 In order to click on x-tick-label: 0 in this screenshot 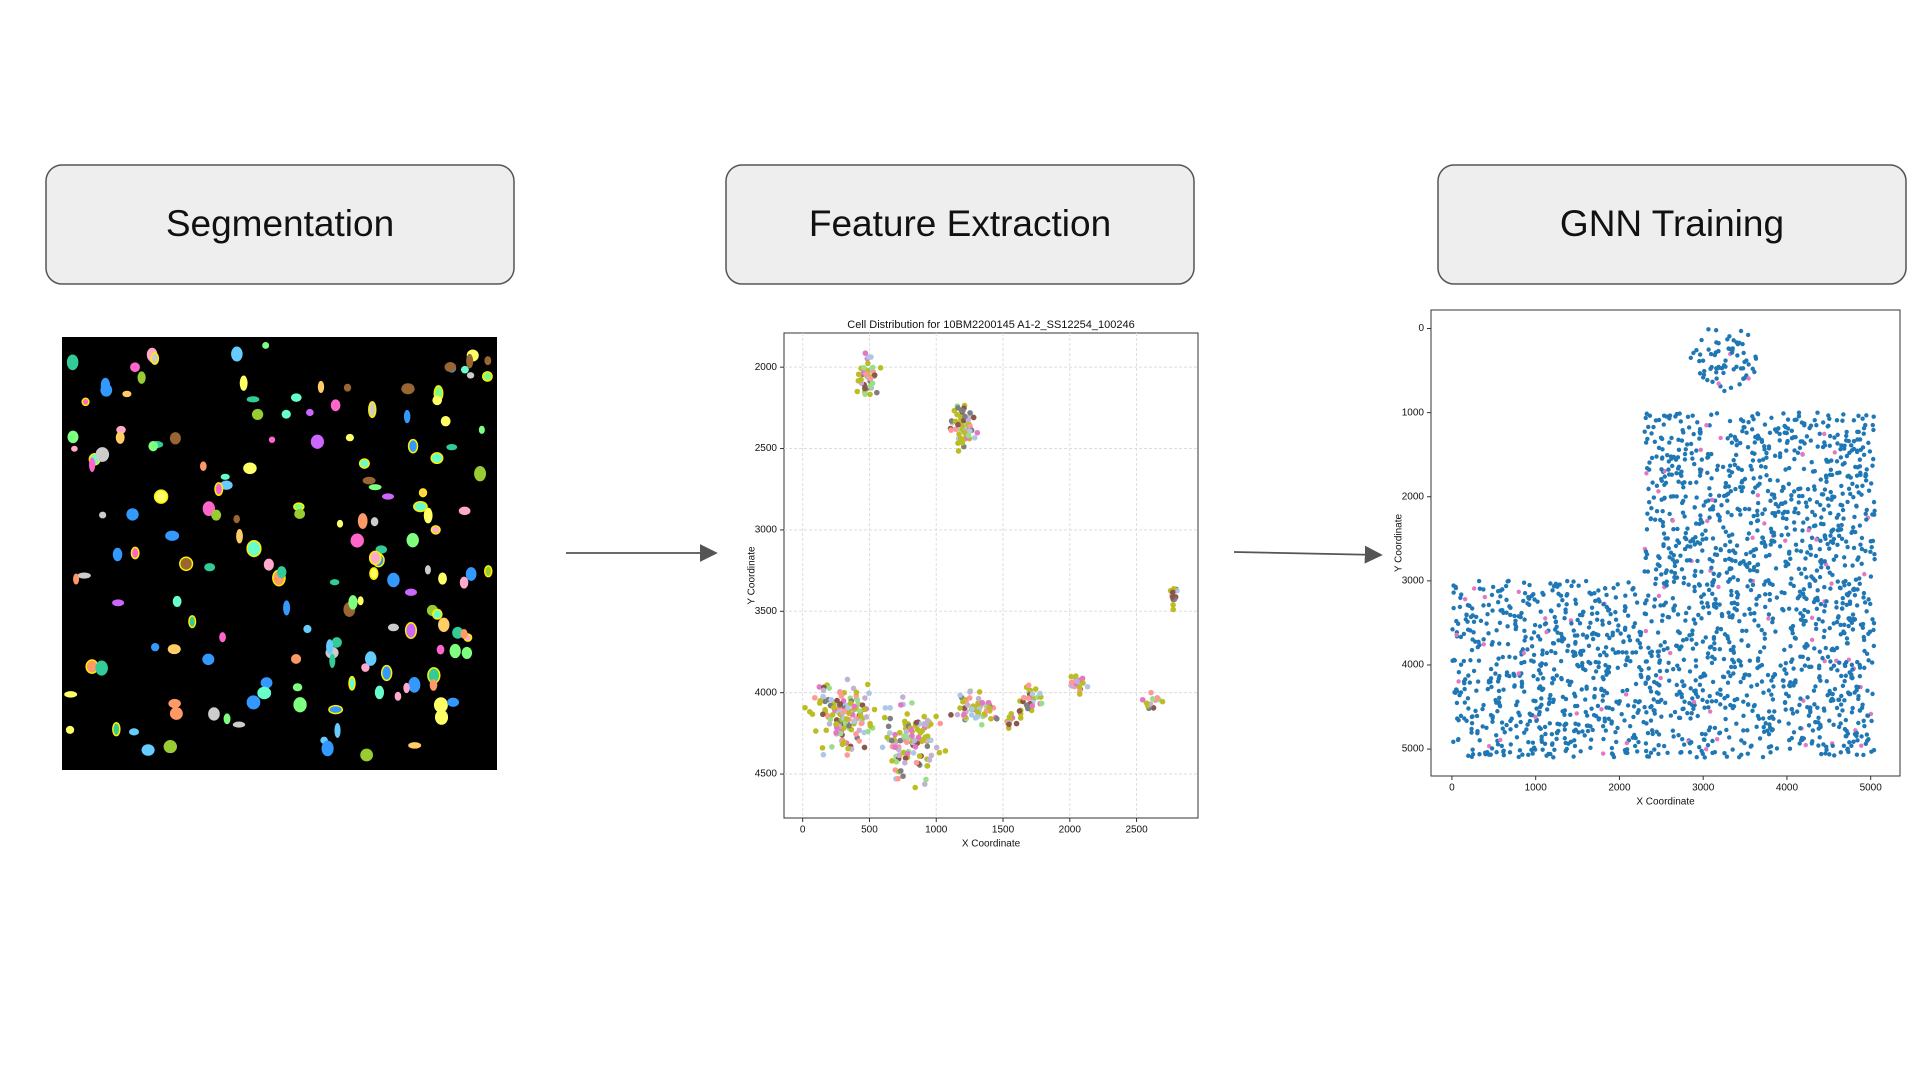, I will do `click(1452, 788)`.